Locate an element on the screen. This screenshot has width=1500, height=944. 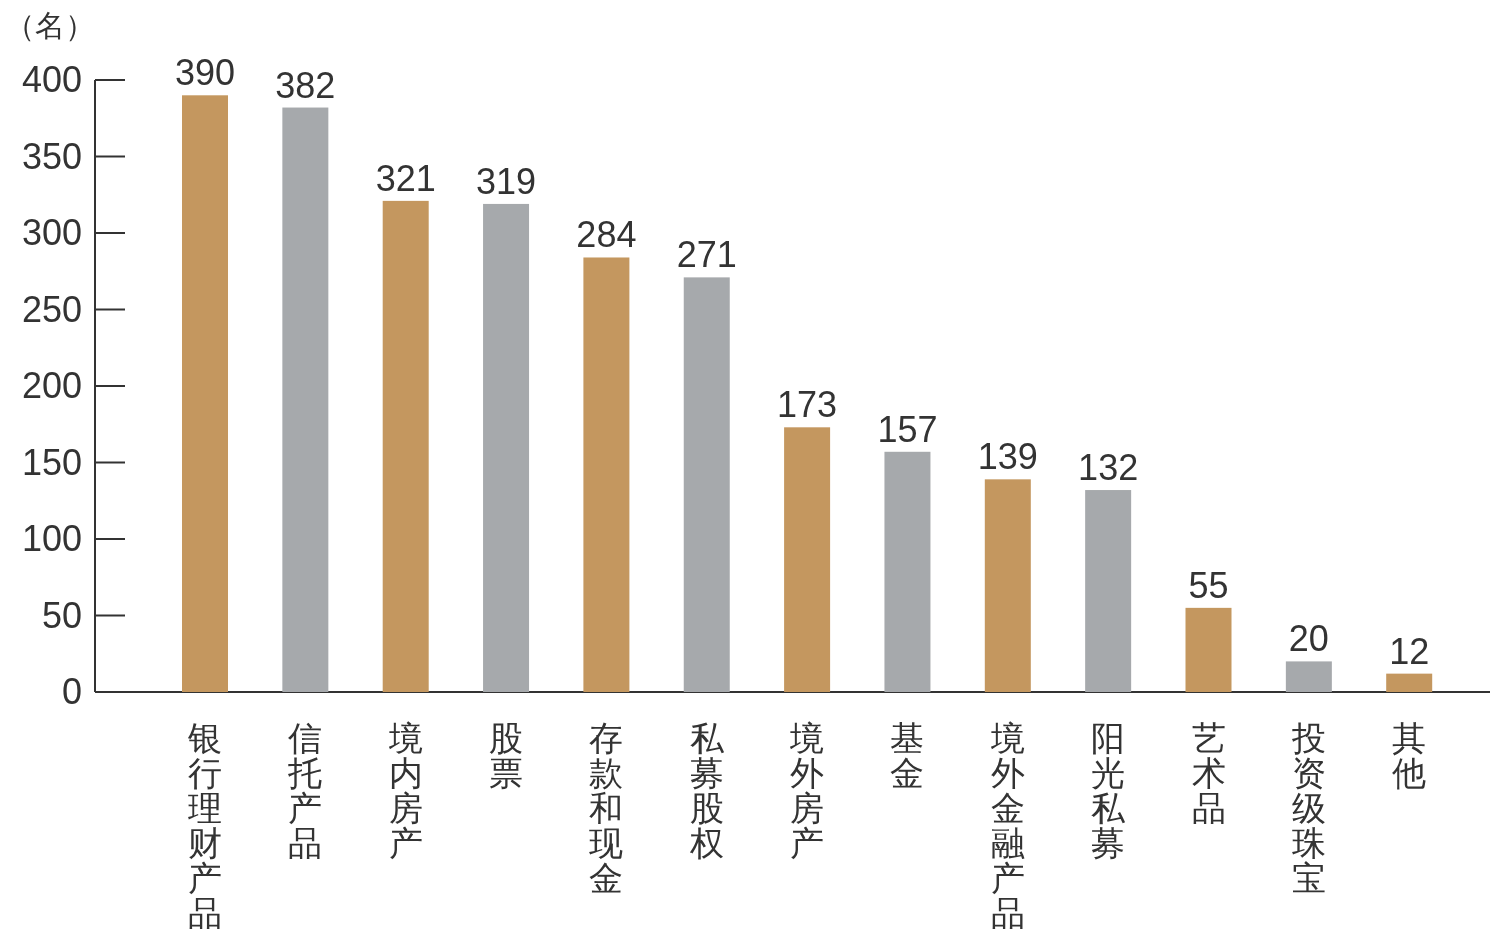
x-tick-label: 存款和现金 is located at coordinates (606, 808).